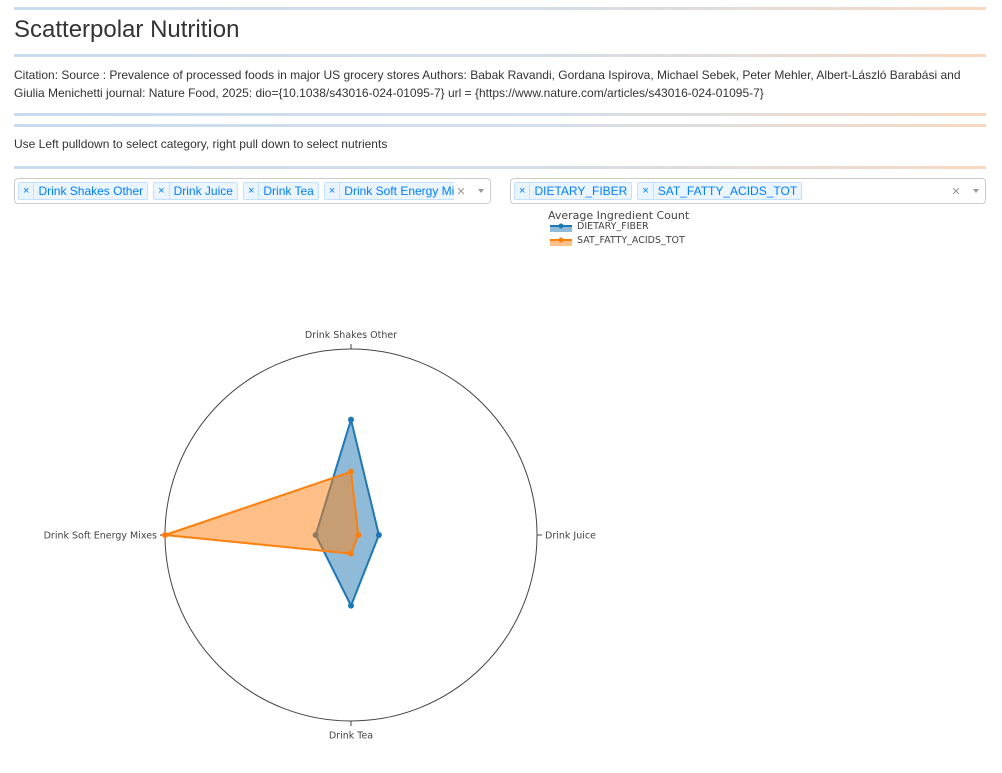 Image resolution: width=1002 pixels, height=773 pixels. I want to click on category-tag-drink-tea: × Drink Tea, so click(280, 191).